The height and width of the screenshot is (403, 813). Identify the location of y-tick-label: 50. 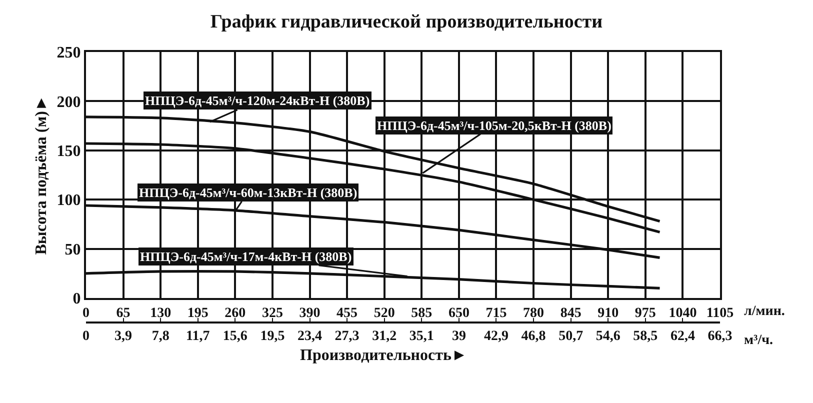
(72, 249).